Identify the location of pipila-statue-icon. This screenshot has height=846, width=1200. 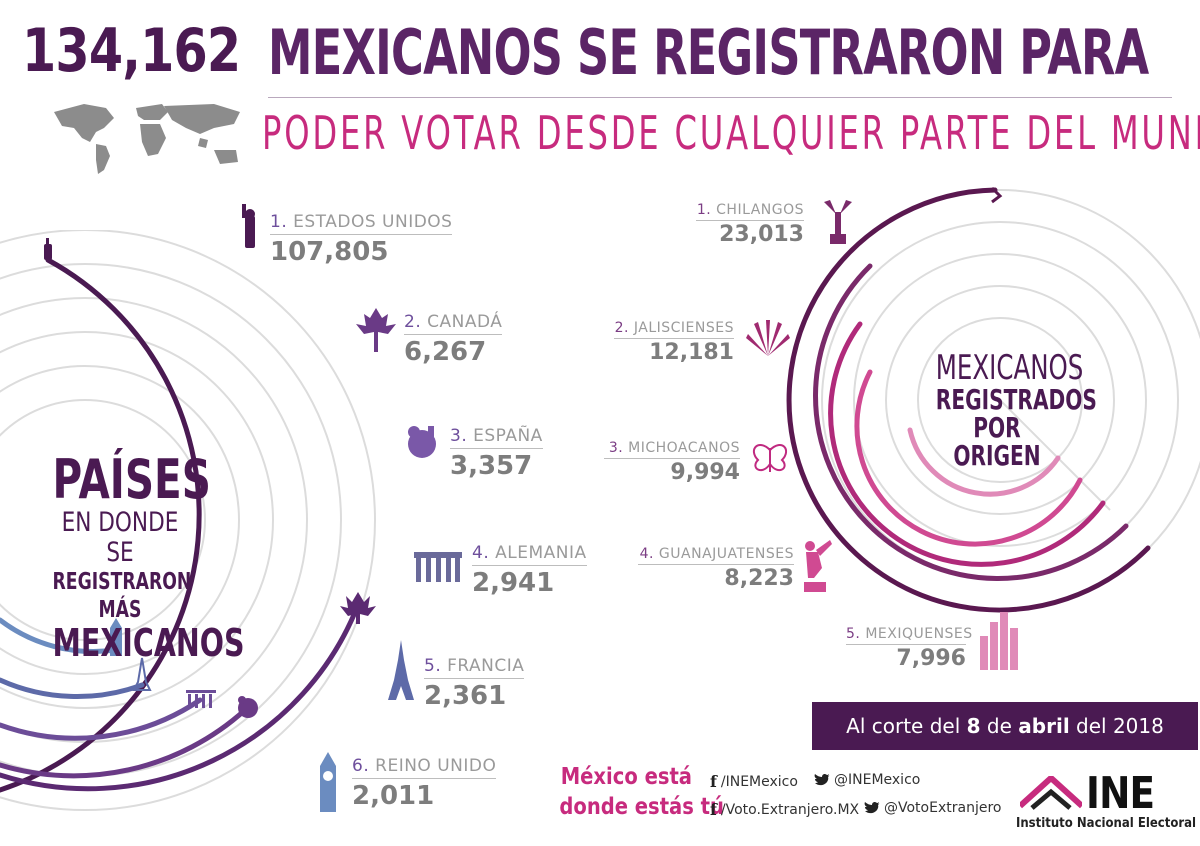
(818, 566).